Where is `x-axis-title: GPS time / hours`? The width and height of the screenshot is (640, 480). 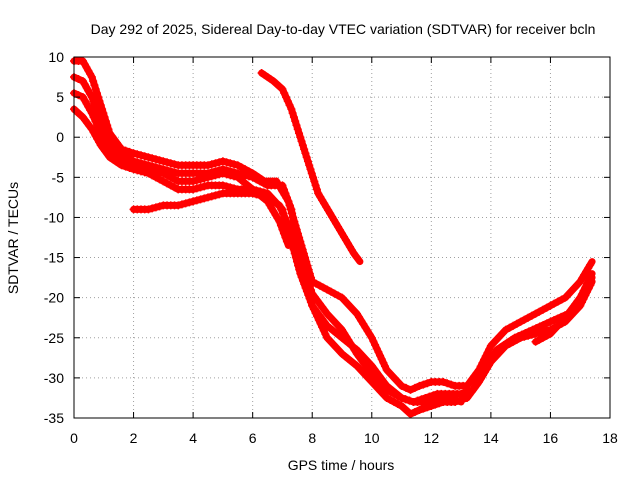 x-axis-title: GPS time / hours is located at coordinates (341, 465).